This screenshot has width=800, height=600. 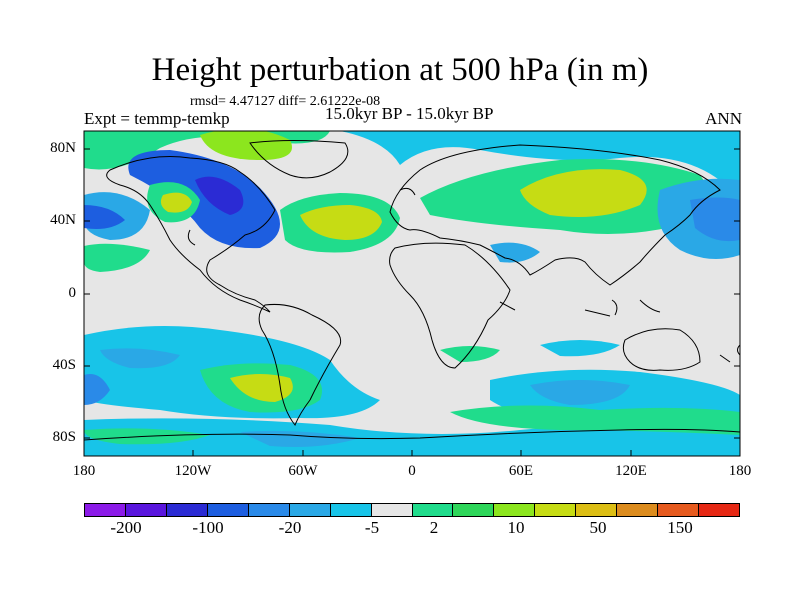 I want to click on season-label: ANN, so click(x=723, y=118).